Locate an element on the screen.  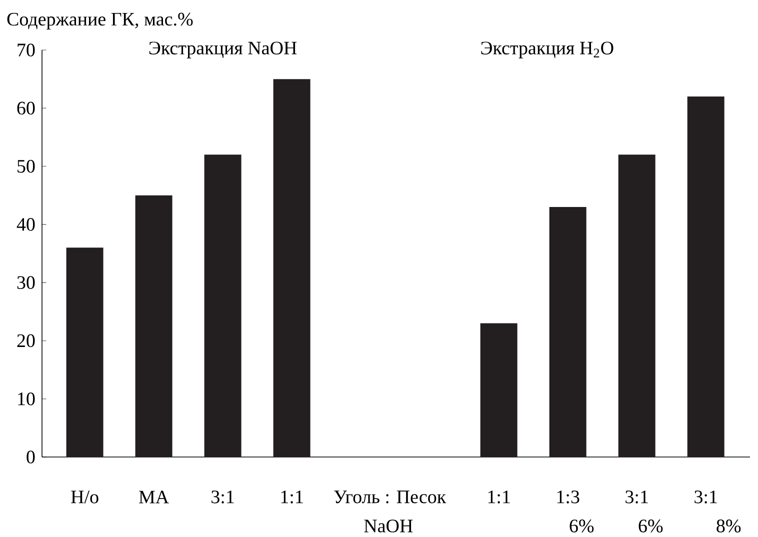
y-axis-title: Содержание ГК, мас.% is located at coordinates (100, 21).